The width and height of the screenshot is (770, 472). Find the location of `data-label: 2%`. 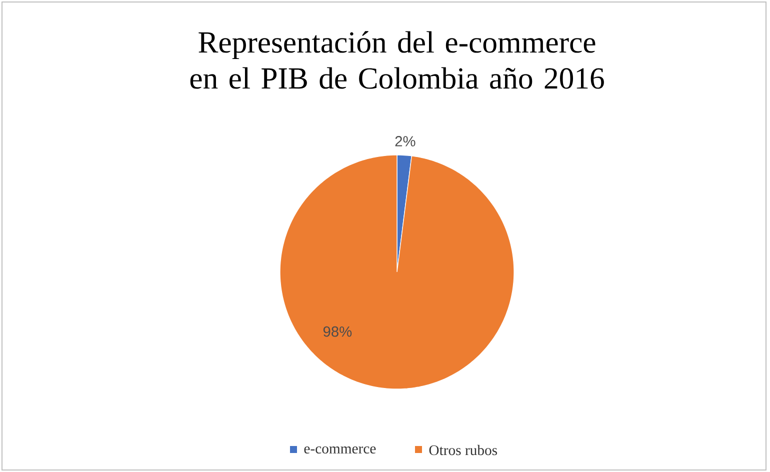

data-label: 2% is located at coordinates (405, 141).